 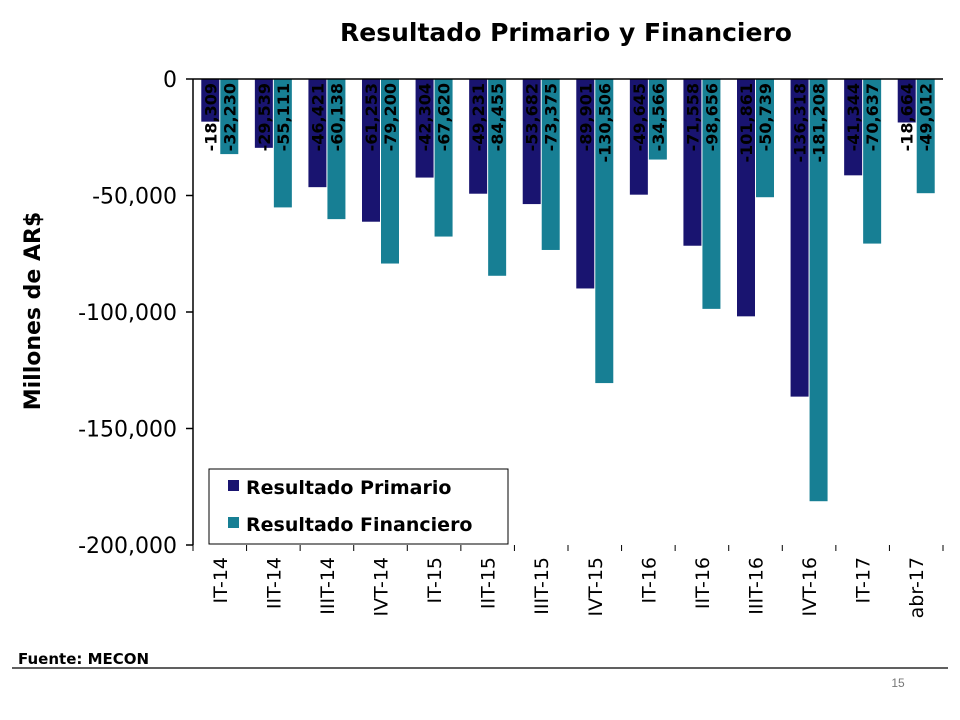 What do you see at coordinates (800, 123) in the screenshot?
I see `data-label: -136,318` at bounding box center [800, 123].